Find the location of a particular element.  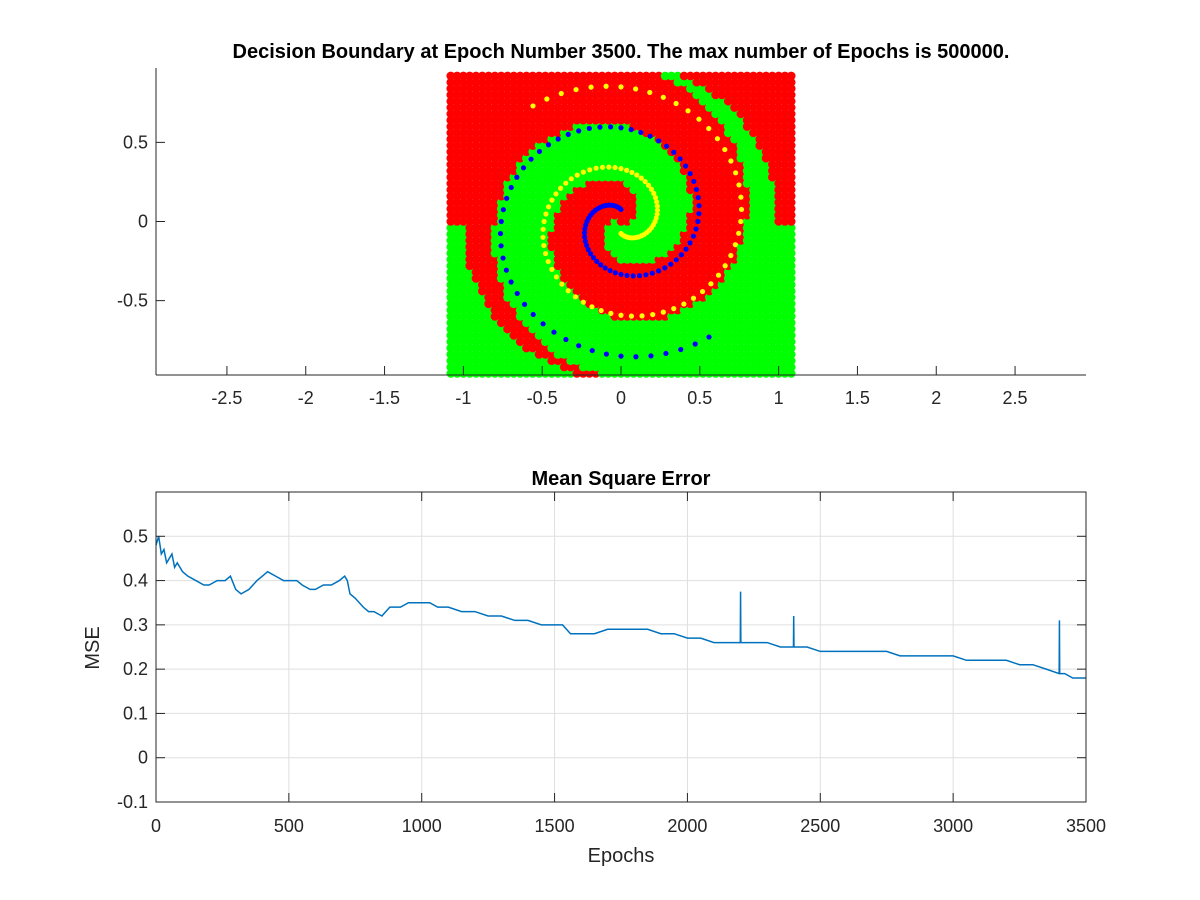

x-tick-label: 3500 is located at coordinates (1086, 826).